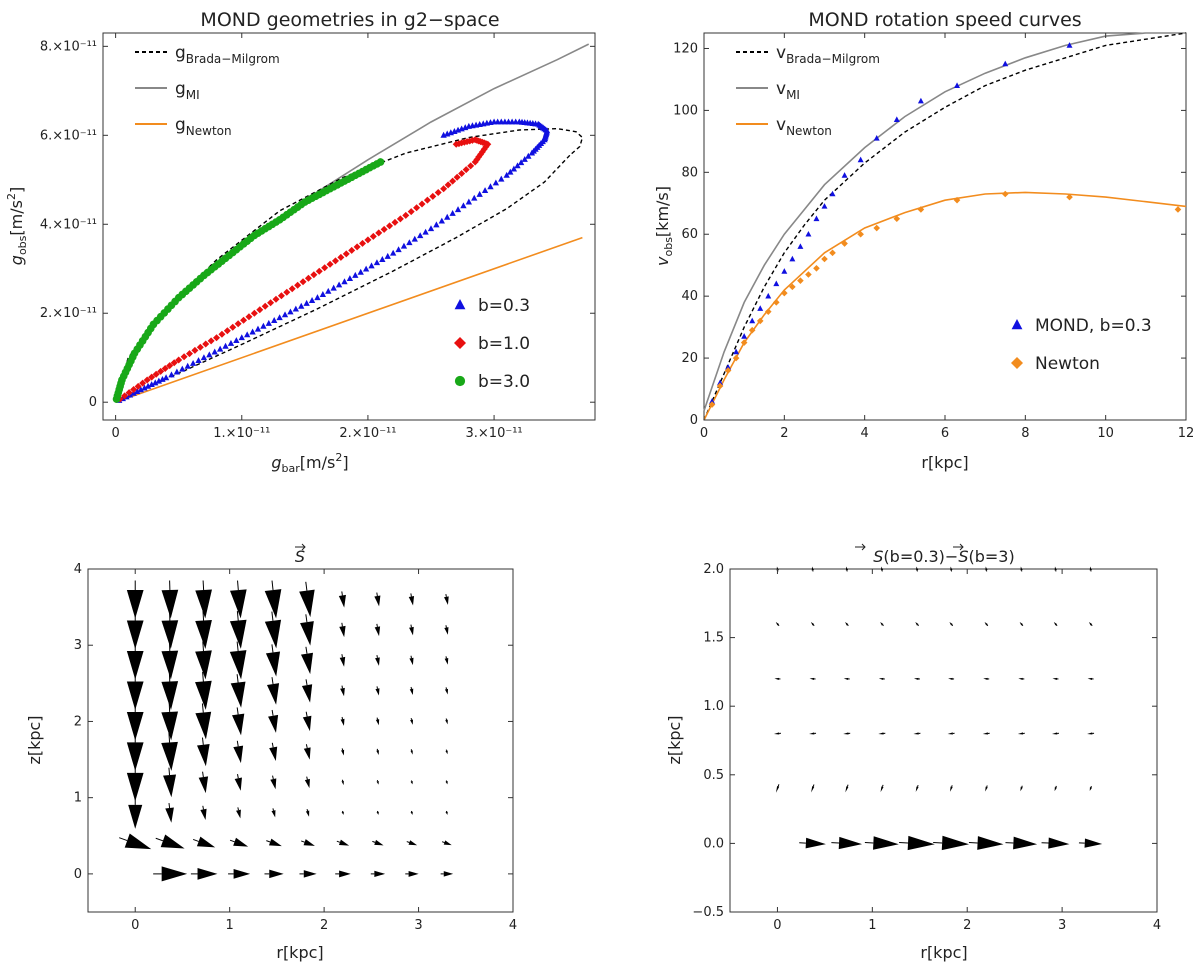 This screenshot has height=969, width=1200. What do you see at coordinates (708, 912) in the screenshot?
I see `y-tick-label: −0.5` at bounding box center [708, 912].